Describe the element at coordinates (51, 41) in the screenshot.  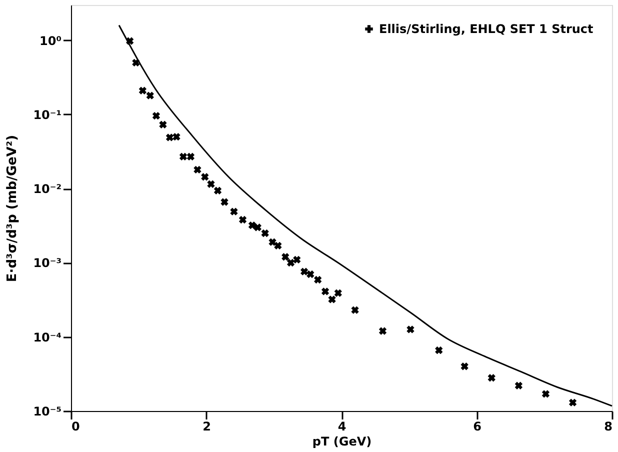
I see `y-tick-label: 10⁰` at that location.